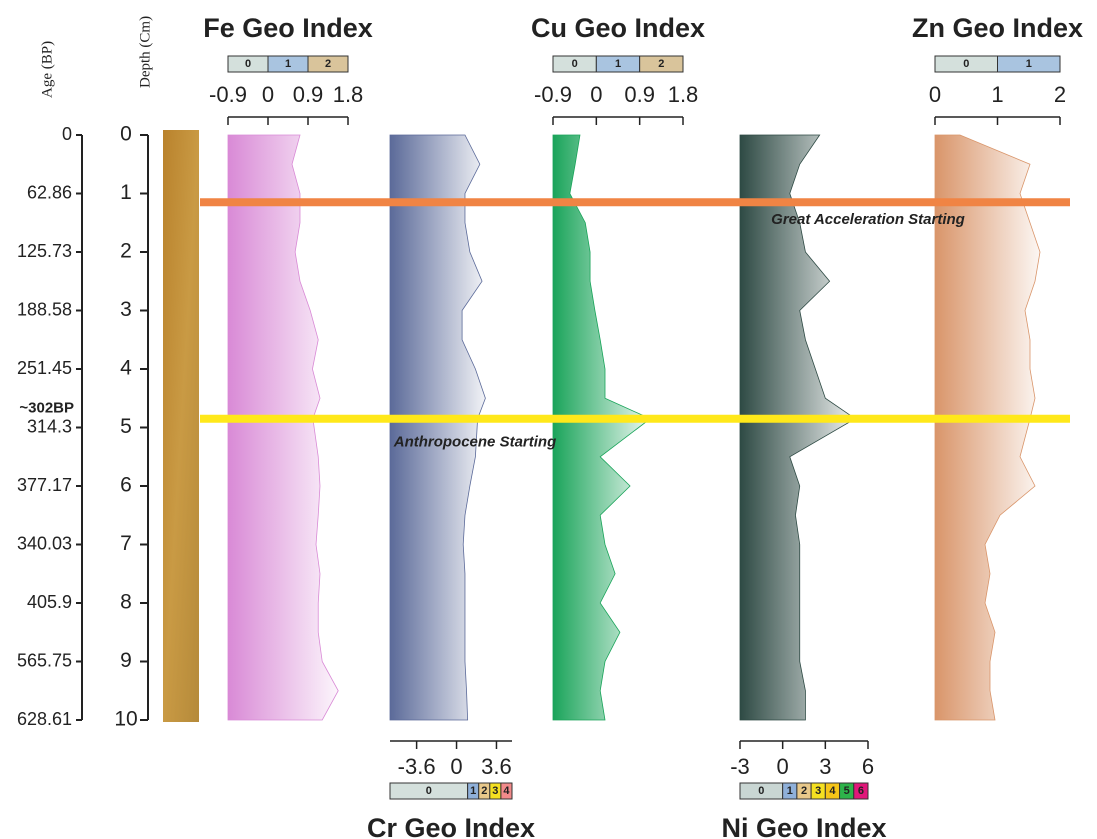 Image resolution: width=1097 pixels, height=839 pixels. What do you see at coordinates (126, 426) in the screenshot?
I see `depth-tick-label: 5` at bounding box center [126, 426].